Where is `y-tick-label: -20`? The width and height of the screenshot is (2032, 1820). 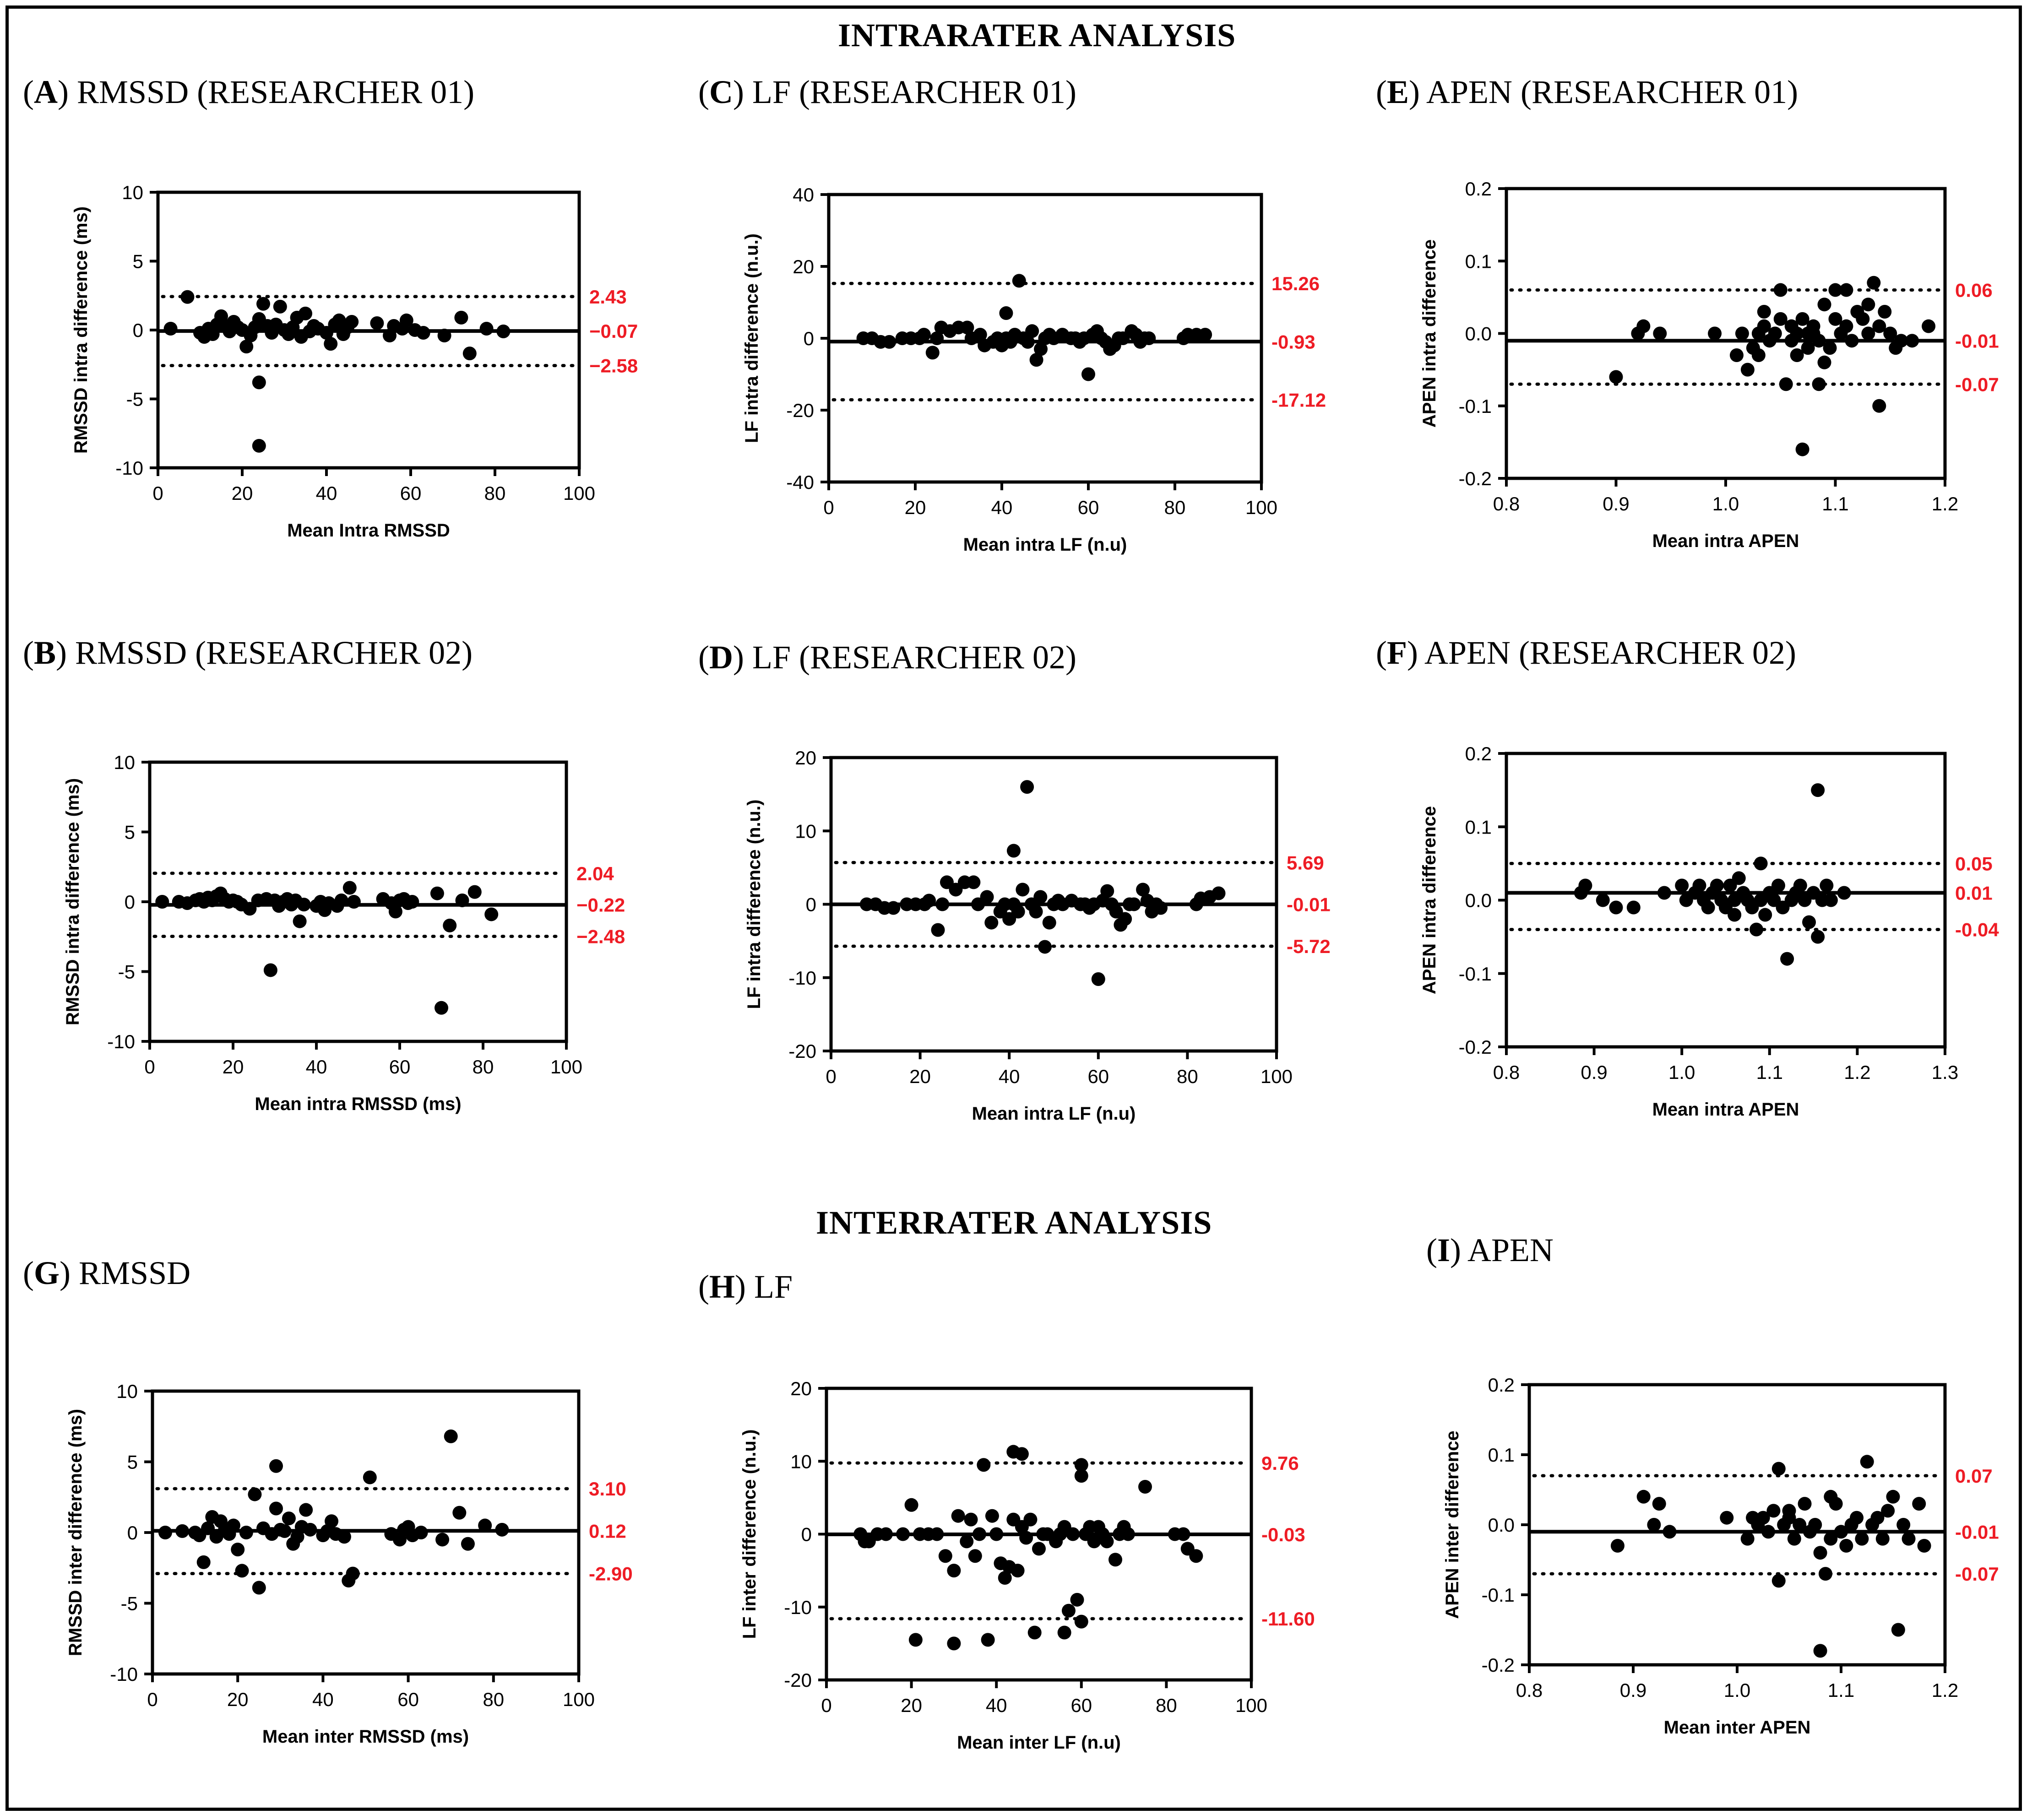
y-tick-label: -20 is located at coordinates (802, 1051).